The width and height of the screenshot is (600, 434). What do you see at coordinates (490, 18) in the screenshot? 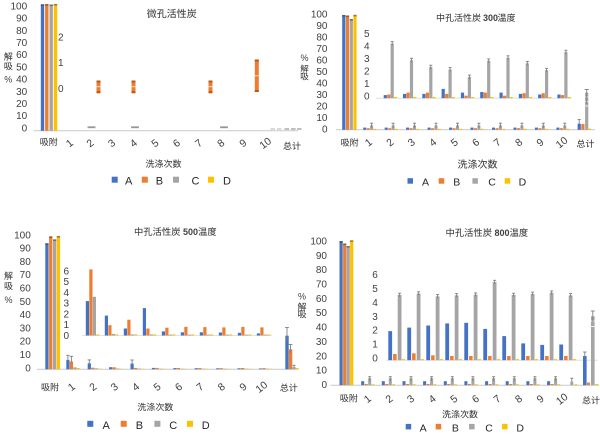
I see `svg-text: 300` at bounding box center [490, 18].